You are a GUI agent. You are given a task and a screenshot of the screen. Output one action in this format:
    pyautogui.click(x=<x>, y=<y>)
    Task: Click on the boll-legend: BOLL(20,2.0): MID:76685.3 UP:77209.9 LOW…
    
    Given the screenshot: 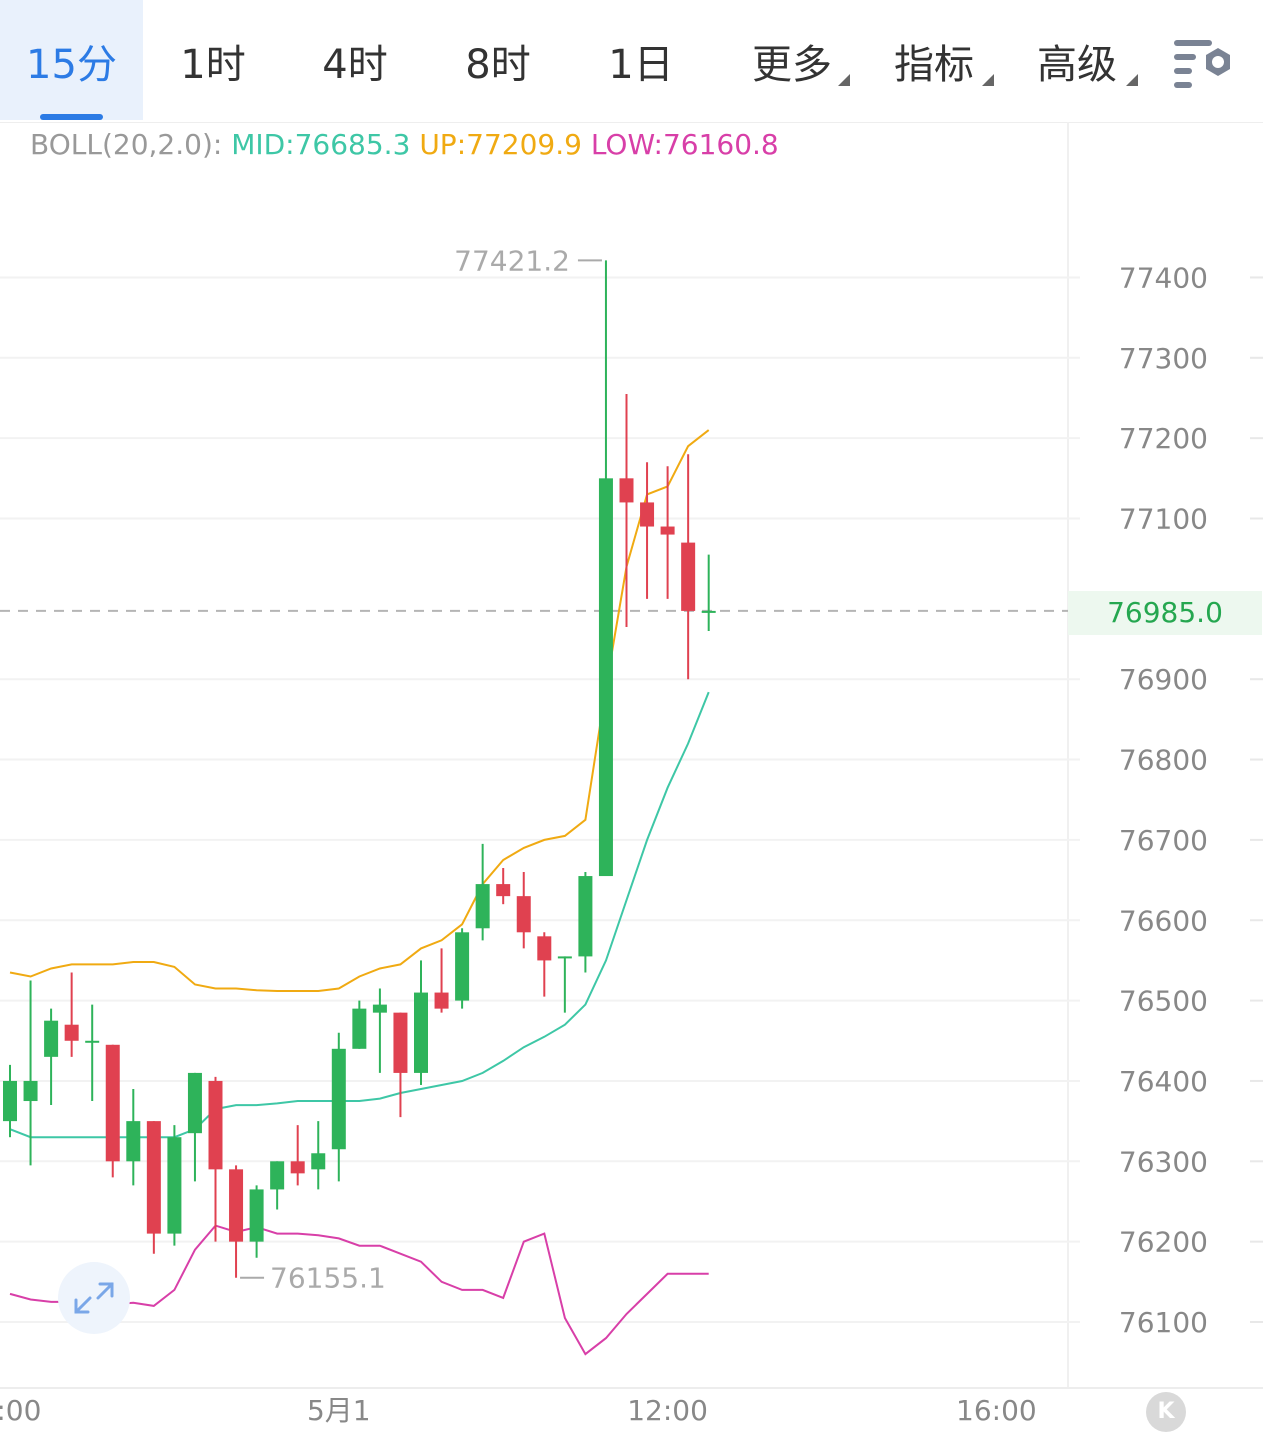 What is the action you would take?
    pyautogui.click(x=404, y=145)
    